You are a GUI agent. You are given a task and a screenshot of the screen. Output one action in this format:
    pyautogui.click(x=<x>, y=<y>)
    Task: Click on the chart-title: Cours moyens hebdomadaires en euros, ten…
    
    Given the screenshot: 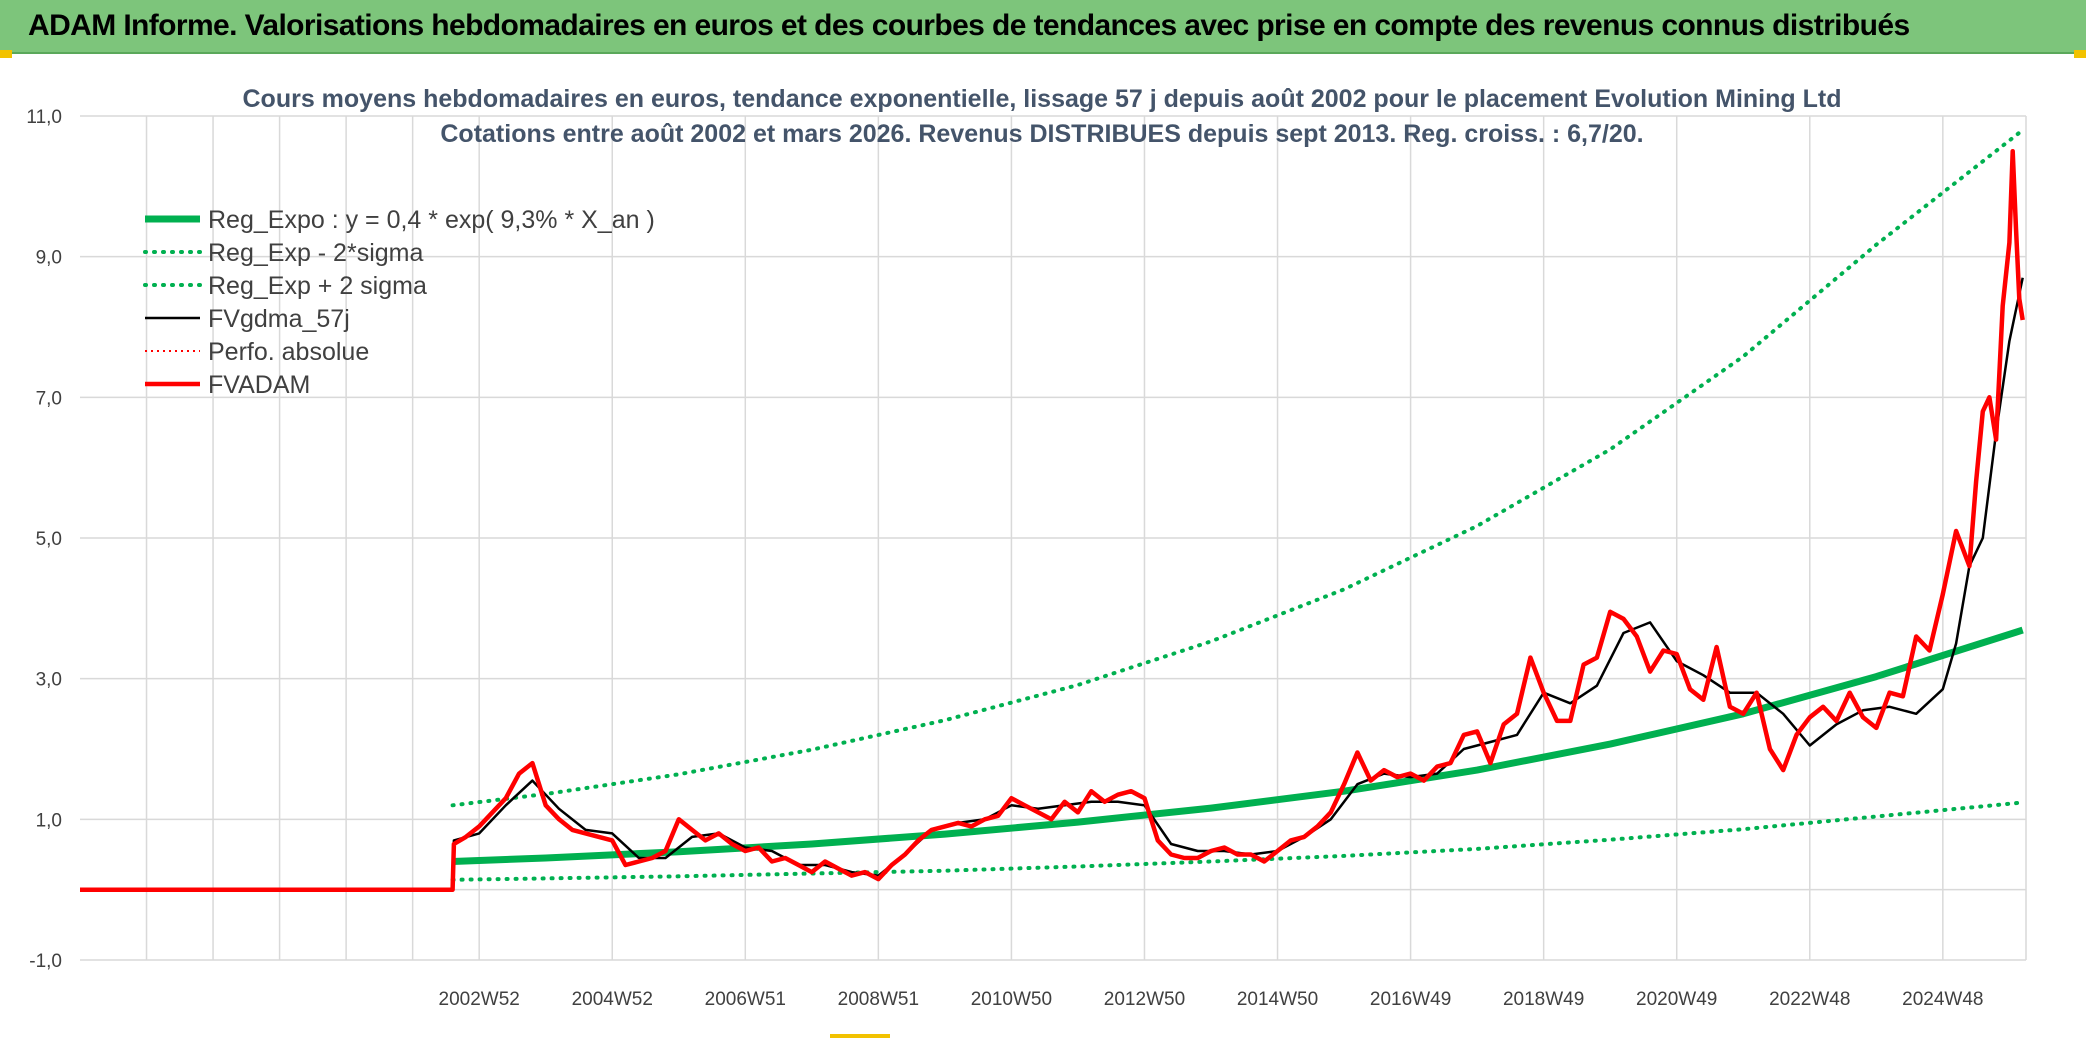 What is the action you would take?
    pyautogui.click(x=1042, y=99)
    